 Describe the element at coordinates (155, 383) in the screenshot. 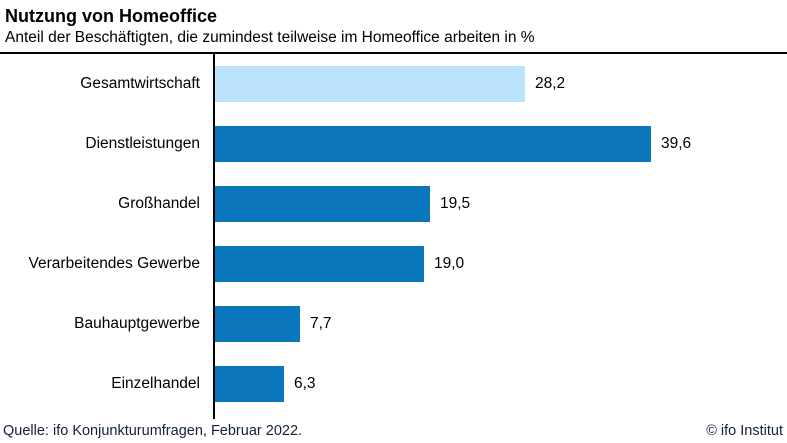

I see `category-label: Einzelhandel` at that location.